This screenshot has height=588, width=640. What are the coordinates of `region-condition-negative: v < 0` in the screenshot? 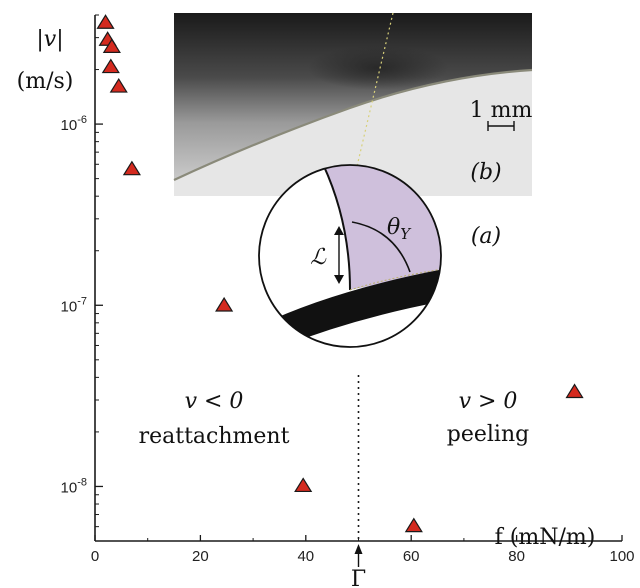 It's located at (214, 401).